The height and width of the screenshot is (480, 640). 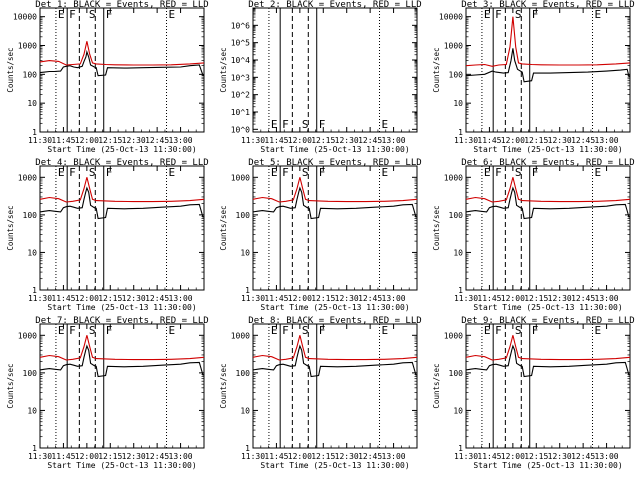 What do you see at coordinates (334, 163) in the screenshot?
I see `chart-title: Det 5: BLACK = Events, RED = LLD` at bounding box center [334, 163].